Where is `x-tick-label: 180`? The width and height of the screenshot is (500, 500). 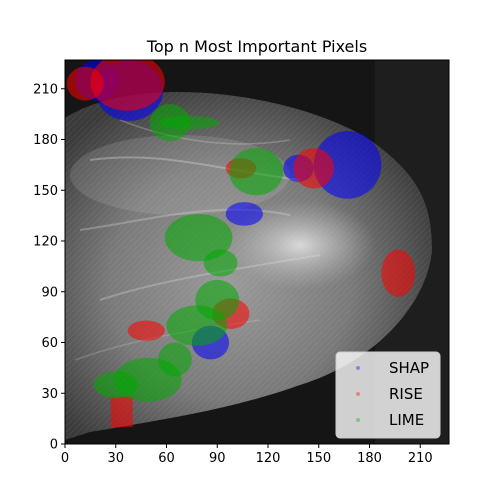
x-tick-label: 180 is located at coordinates (369, 458).